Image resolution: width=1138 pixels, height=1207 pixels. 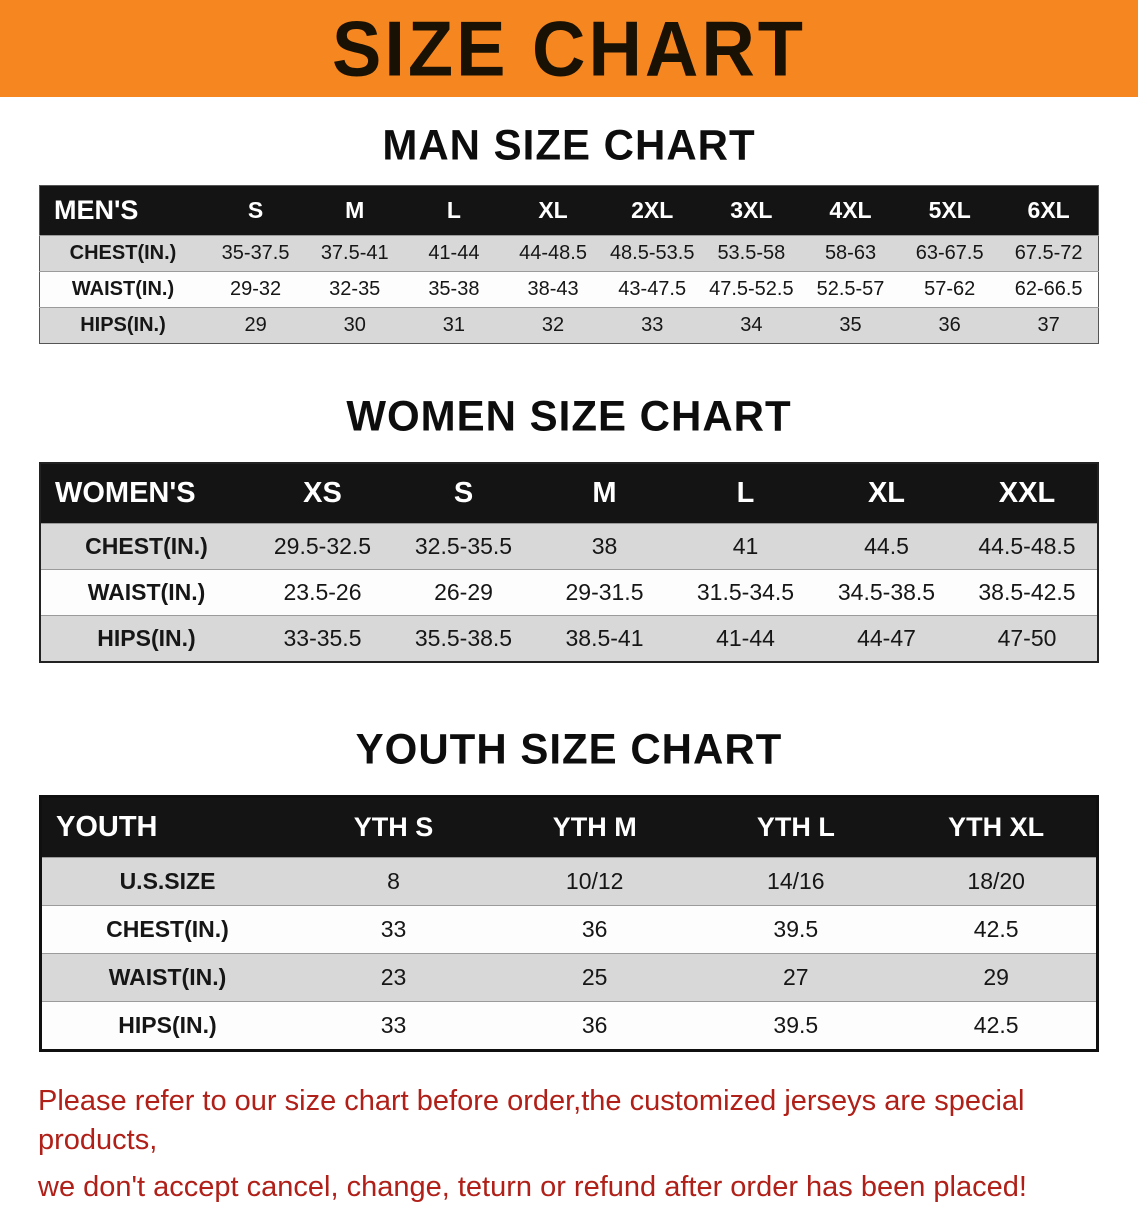 What do you see at coordinates (322, 546) in the screenshot?
I see `cell-value: 29.5-32.5` at bounding box center [322, 546].